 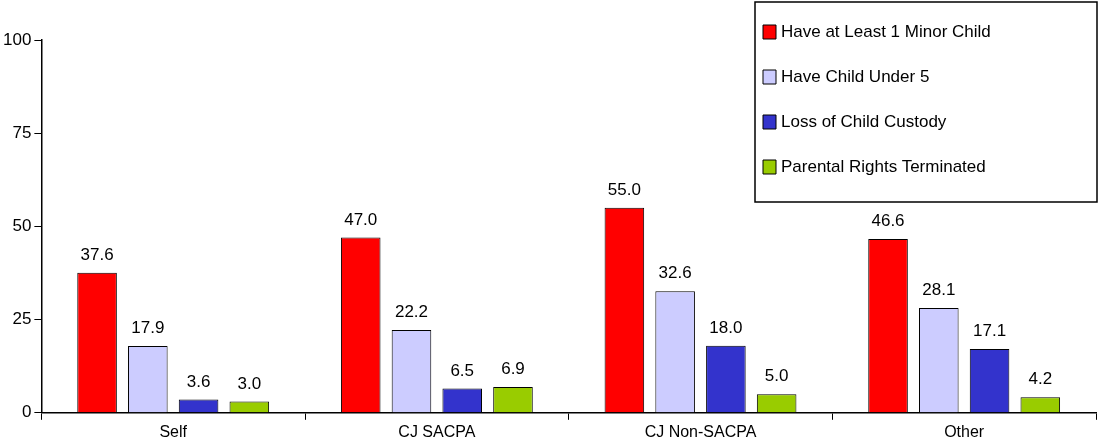 I want to click on y-tick-label: 50, so click(x=22, y=226).